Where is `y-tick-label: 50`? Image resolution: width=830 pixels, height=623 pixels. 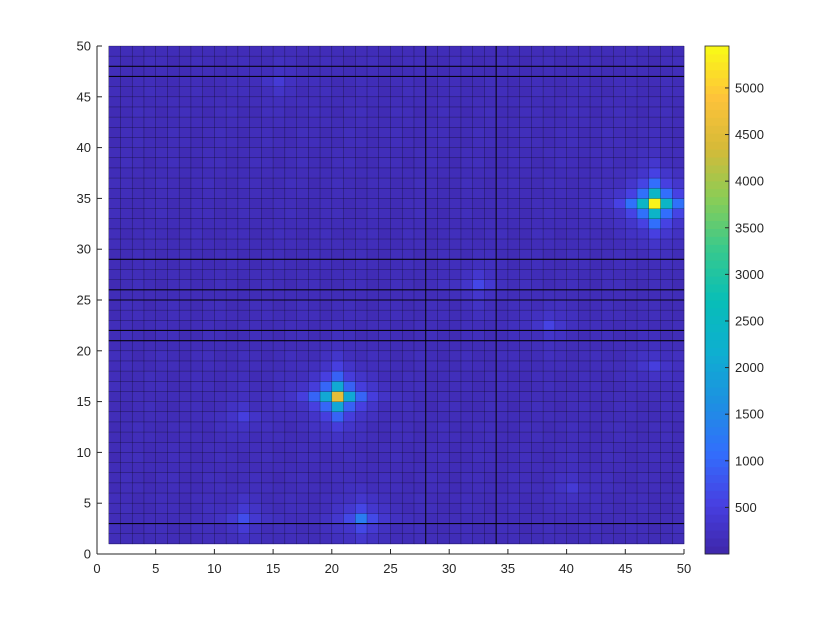 y-tick-label: 50 is located at coordinates (84, 46).